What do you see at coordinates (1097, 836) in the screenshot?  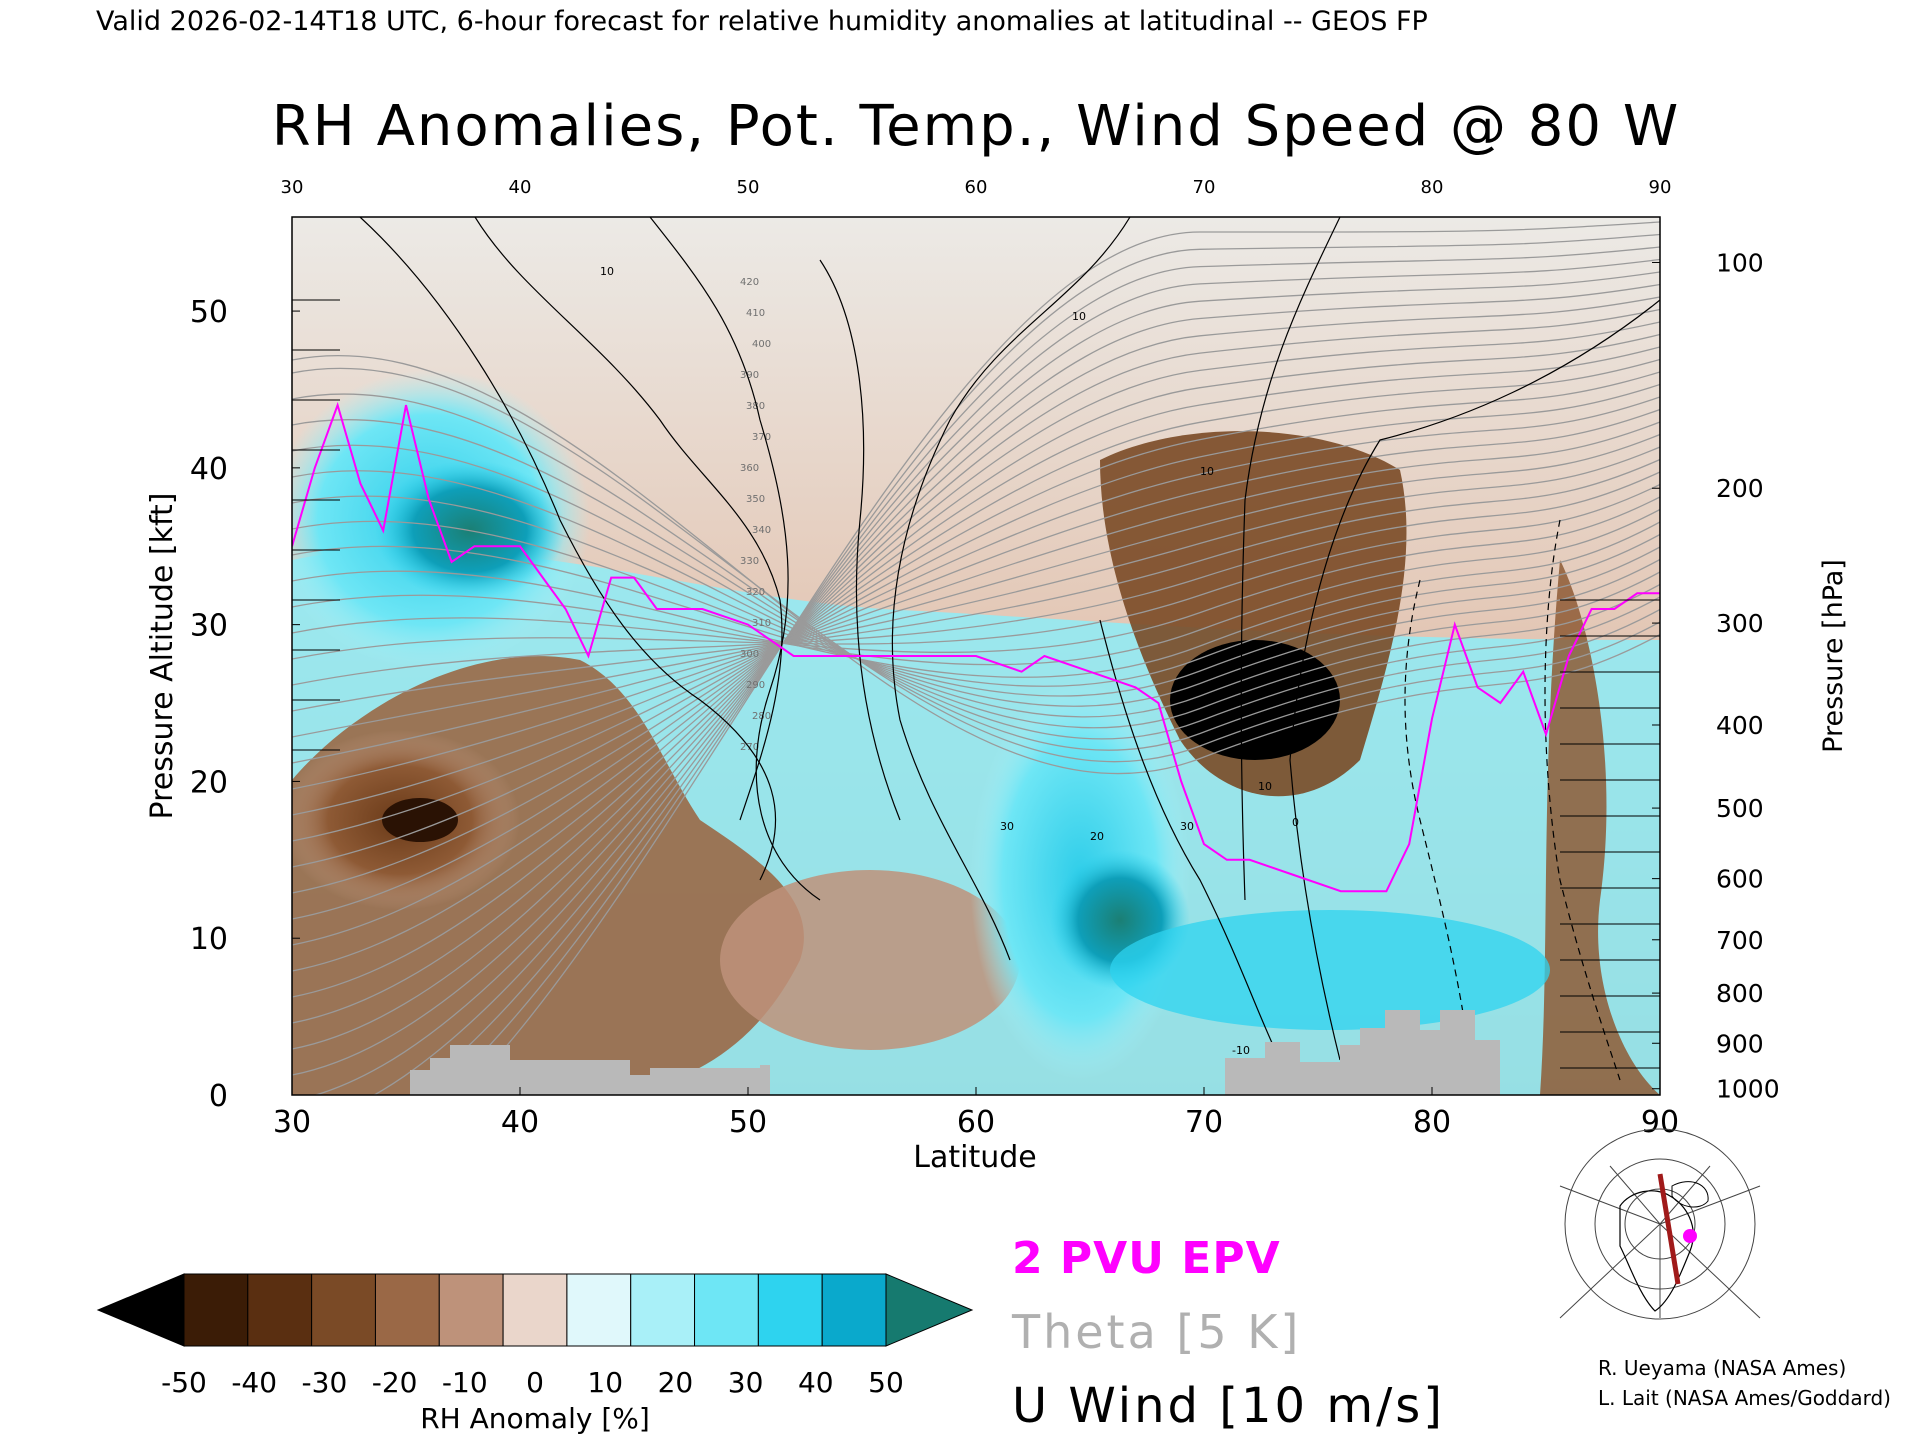 I see `u-wind-label: 20` at bounding box center [1097, 836].